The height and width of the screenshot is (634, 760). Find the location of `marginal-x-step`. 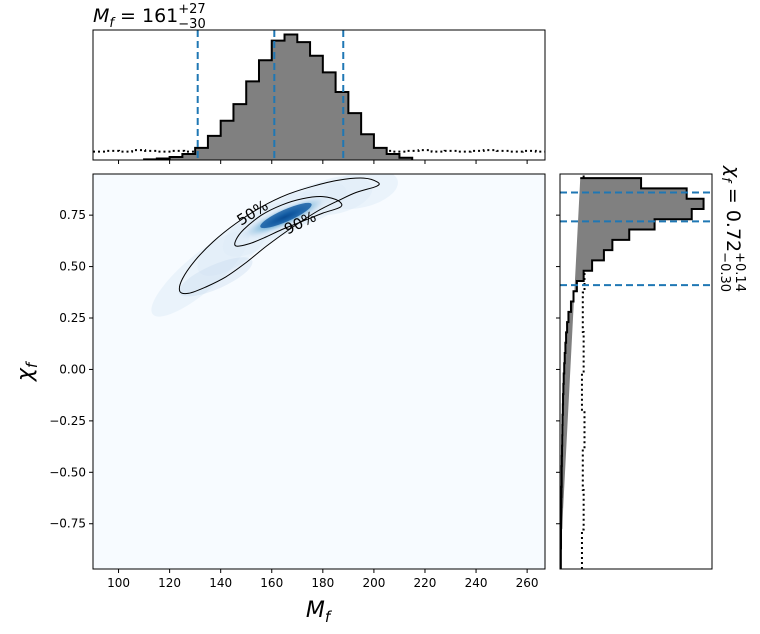

marginal-x-step is located at coordinates (278, 96).